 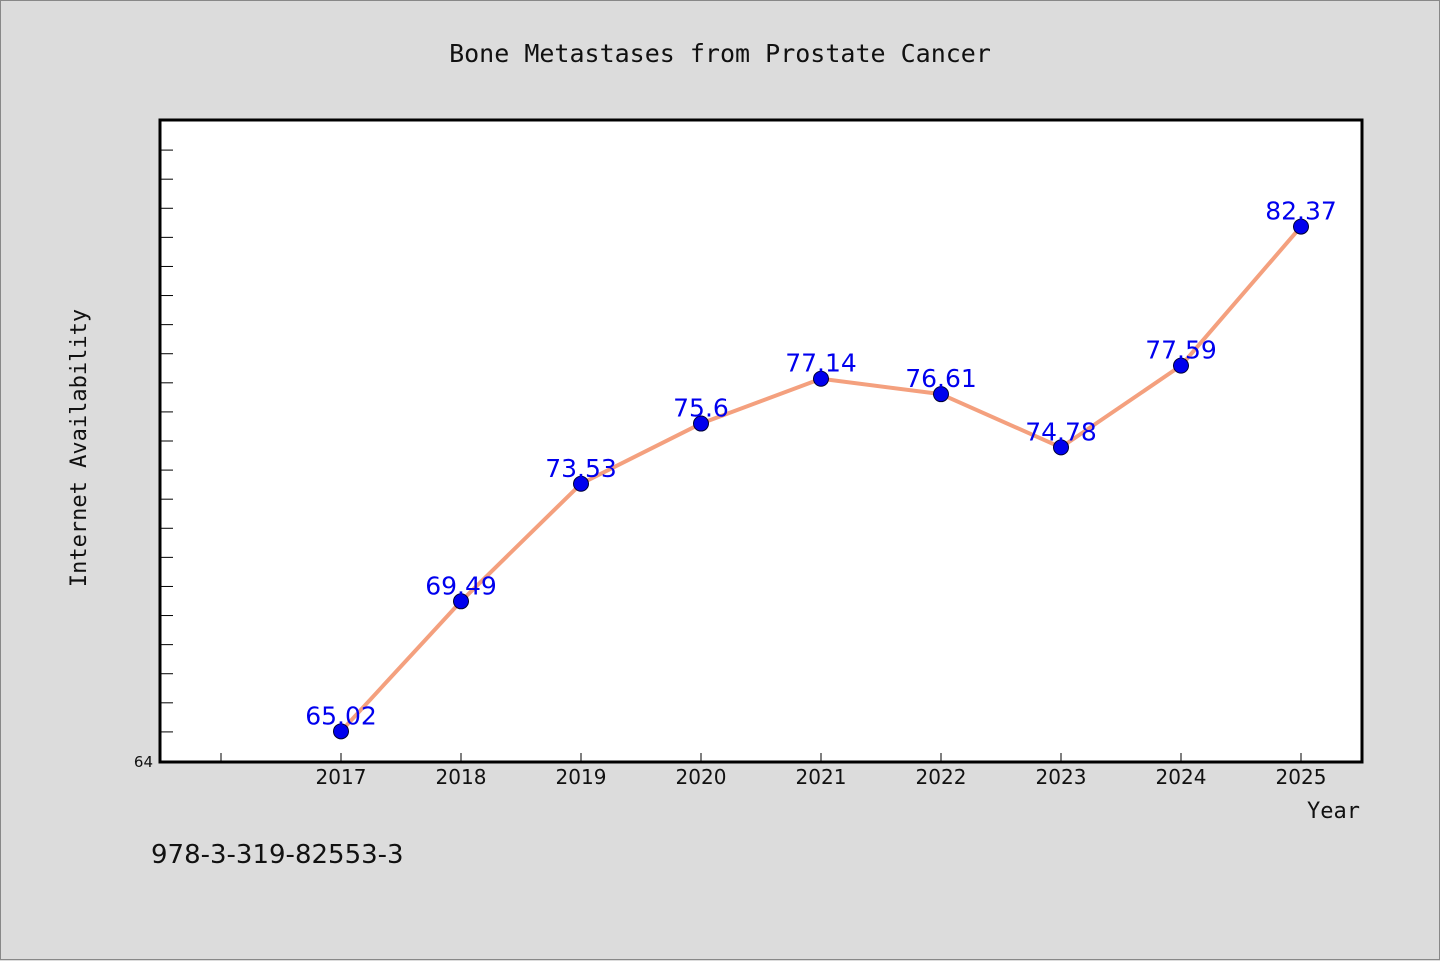 I want to click on data-label: 74.78, so click(x=1061, y=431).